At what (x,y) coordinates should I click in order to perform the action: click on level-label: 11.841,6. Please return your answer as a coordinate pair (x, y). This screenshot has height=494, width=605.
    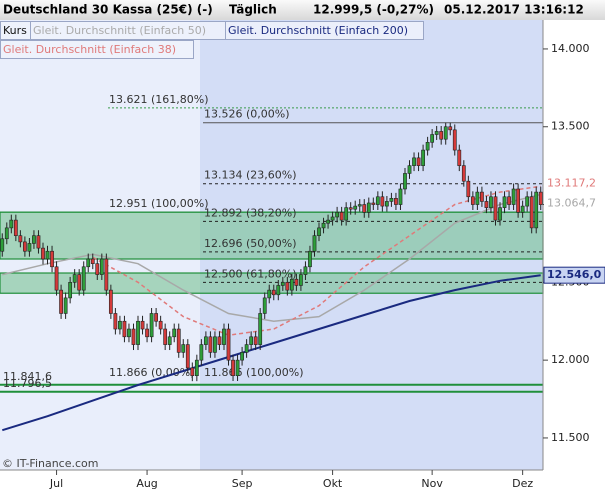
    Looking at the image, I should click on (27, 376).